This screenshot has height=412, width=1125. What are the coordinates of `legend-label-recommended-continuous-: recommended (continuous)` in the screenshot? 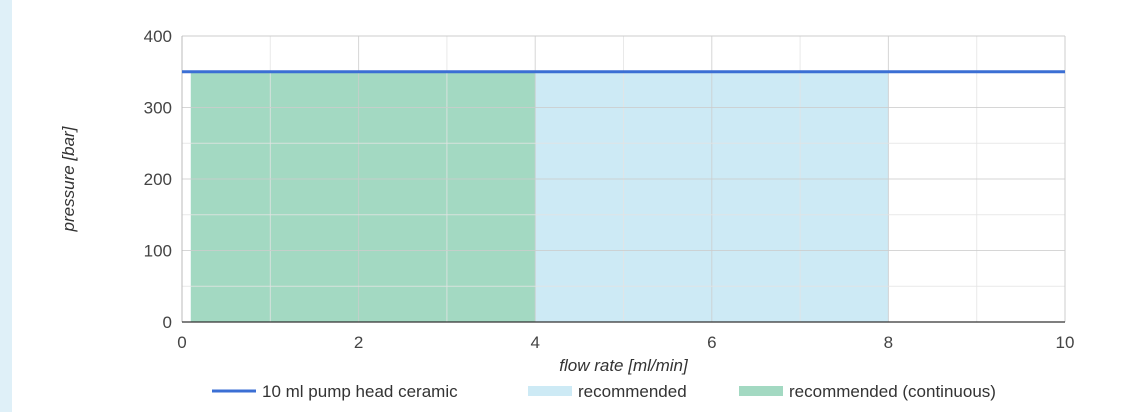 It's located at (892, 391).